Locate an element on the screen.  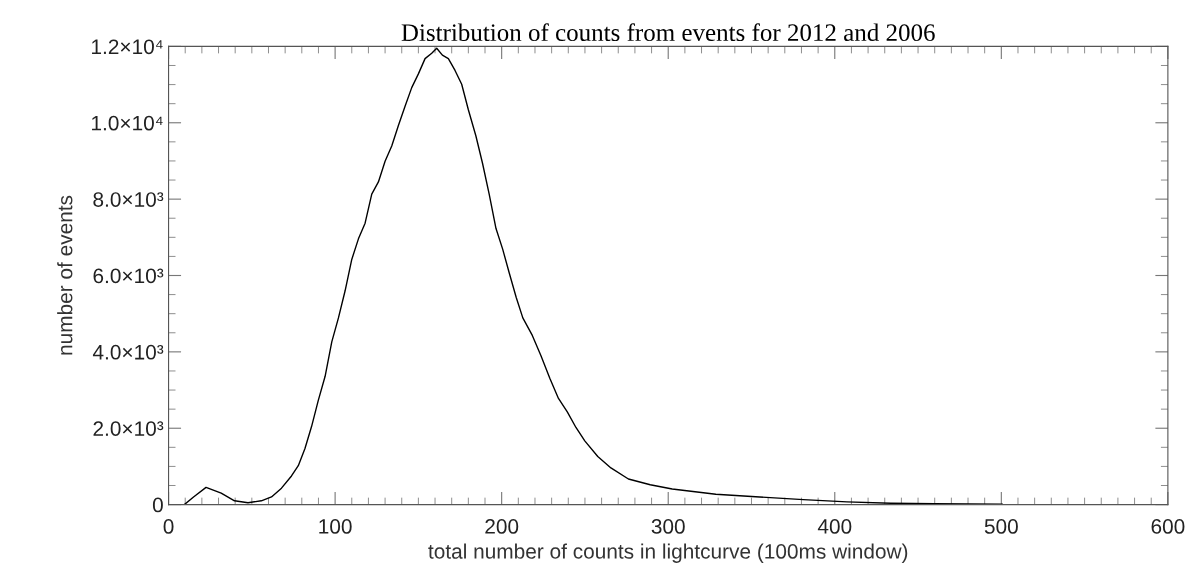
x-tick-label: 200 is located at coordinates (502, 526).